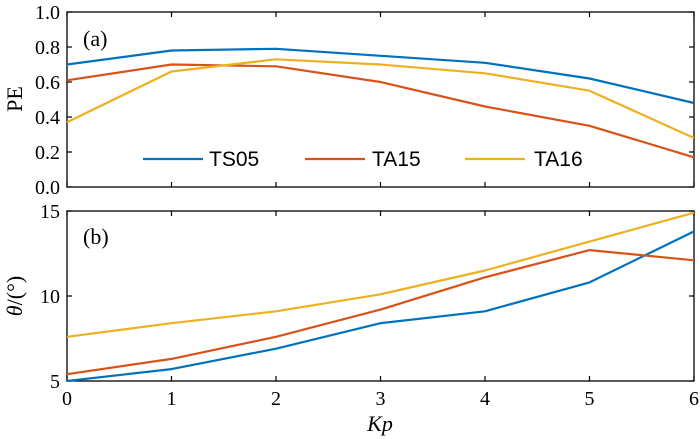 The image size is (700, 439). I want to click on y-tick-label: 10, so click(50, 297).